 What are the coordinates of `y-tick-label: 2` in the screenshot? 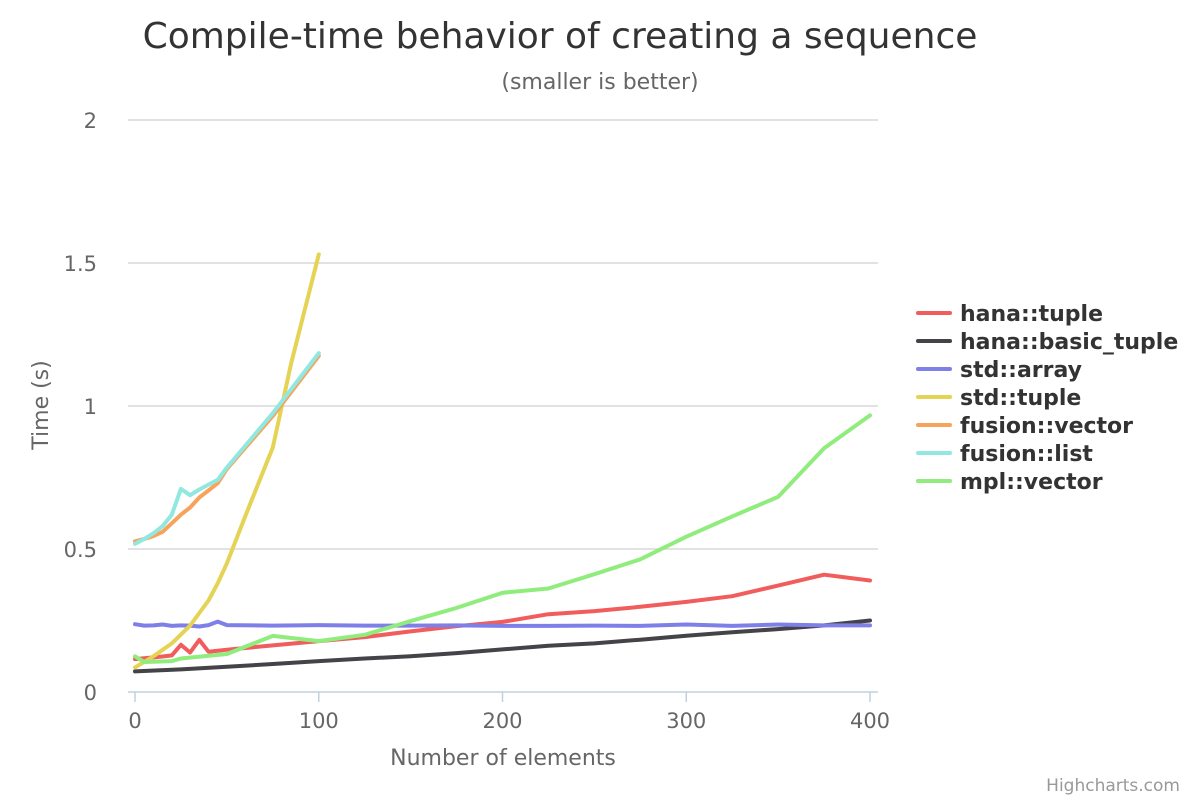 It's located at (90, 121).